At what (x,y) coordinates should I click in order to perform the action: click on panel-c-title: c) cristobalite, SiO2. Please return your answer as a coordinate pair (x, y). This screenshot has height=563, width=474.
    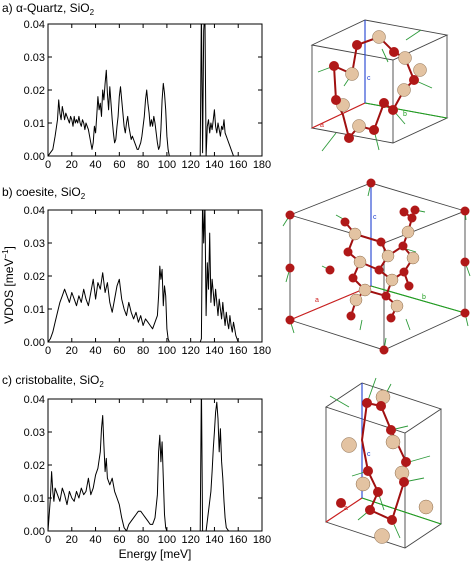
    Looking at the image, I should click on (53, 381).